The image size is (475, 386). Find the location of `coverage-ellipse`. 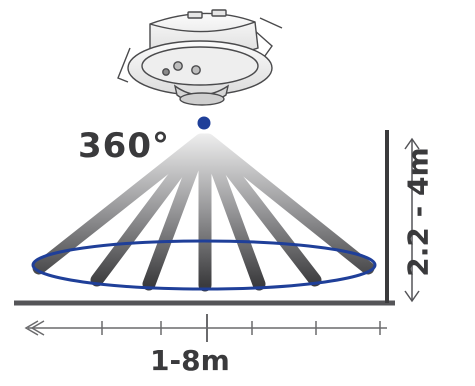

coverage-ellipse is located at coordinates (204, 265).